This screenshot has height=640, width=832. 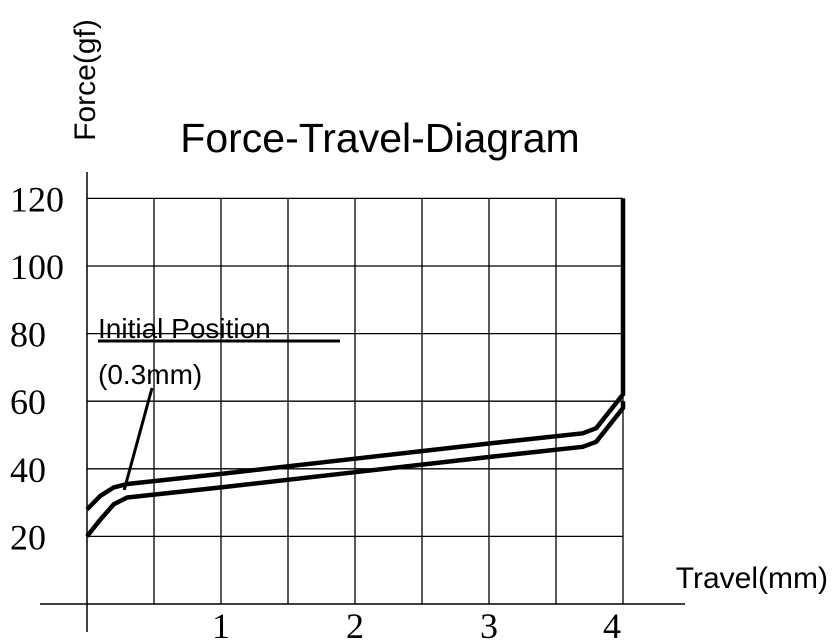 What do you see at coordinates (28, 402) in the screenshot?
I see `y-tick-label: 60` at bounding box center [28, 402].